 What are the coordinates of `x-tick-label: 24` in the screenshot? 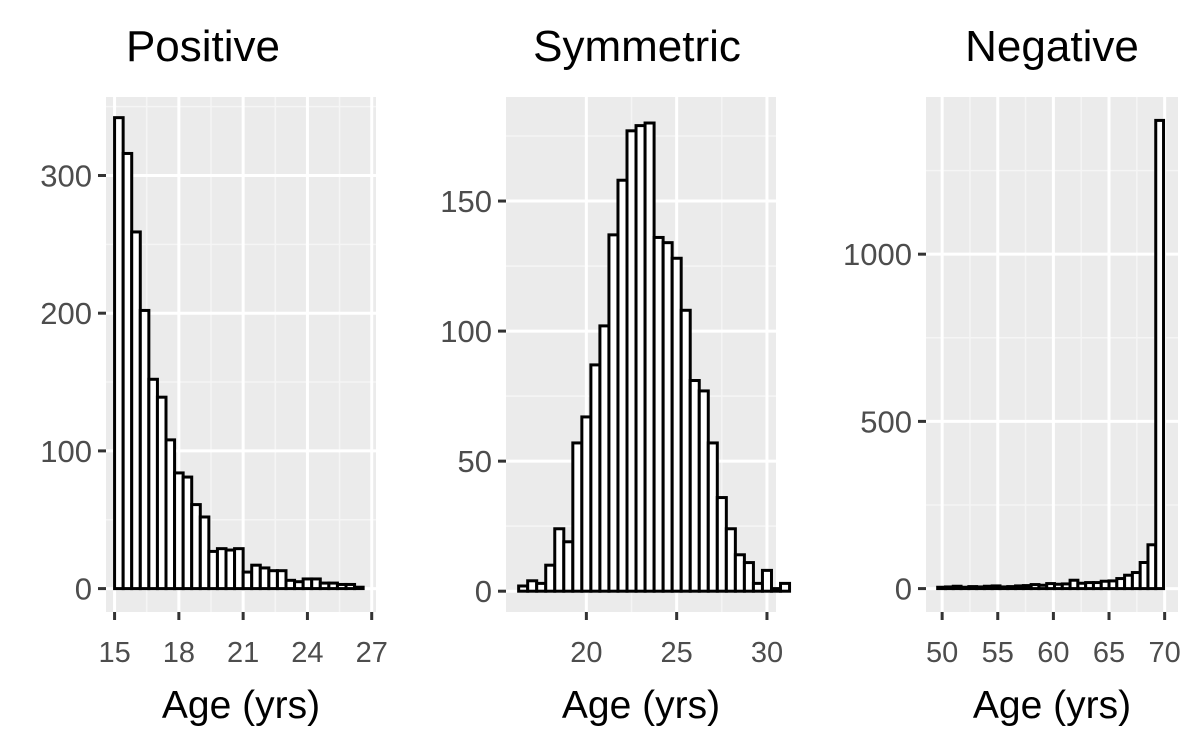 It's located at (307, 653).